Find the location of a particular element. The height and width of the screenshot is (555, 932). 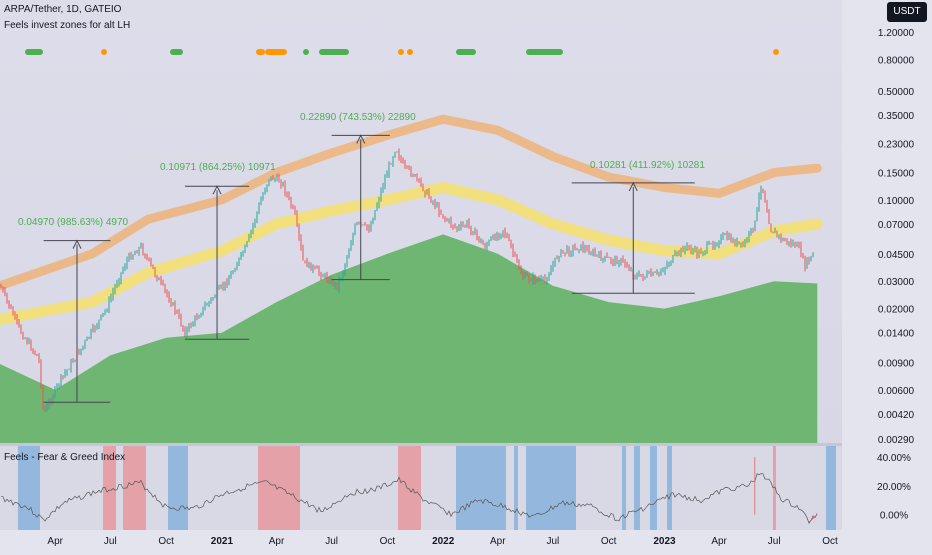

time-tick-label: 2022 is located at coordinates (443, 541).